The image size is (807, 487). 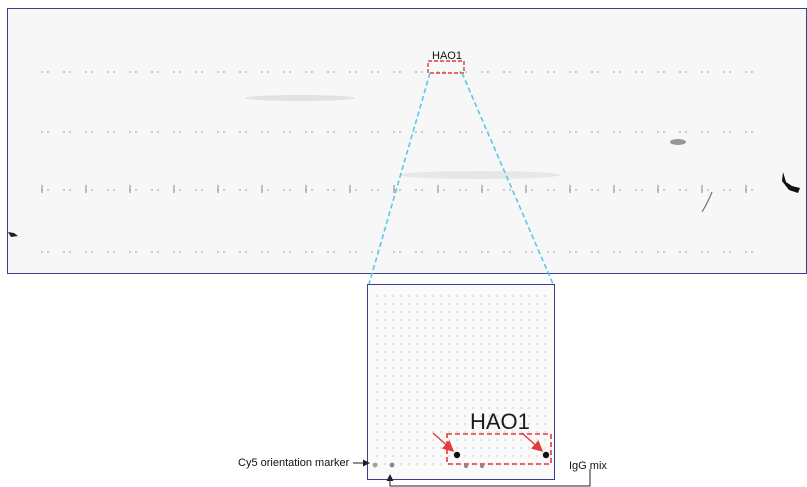 I want to click on igg-bracket-arrow, so click(x=488, y=478).